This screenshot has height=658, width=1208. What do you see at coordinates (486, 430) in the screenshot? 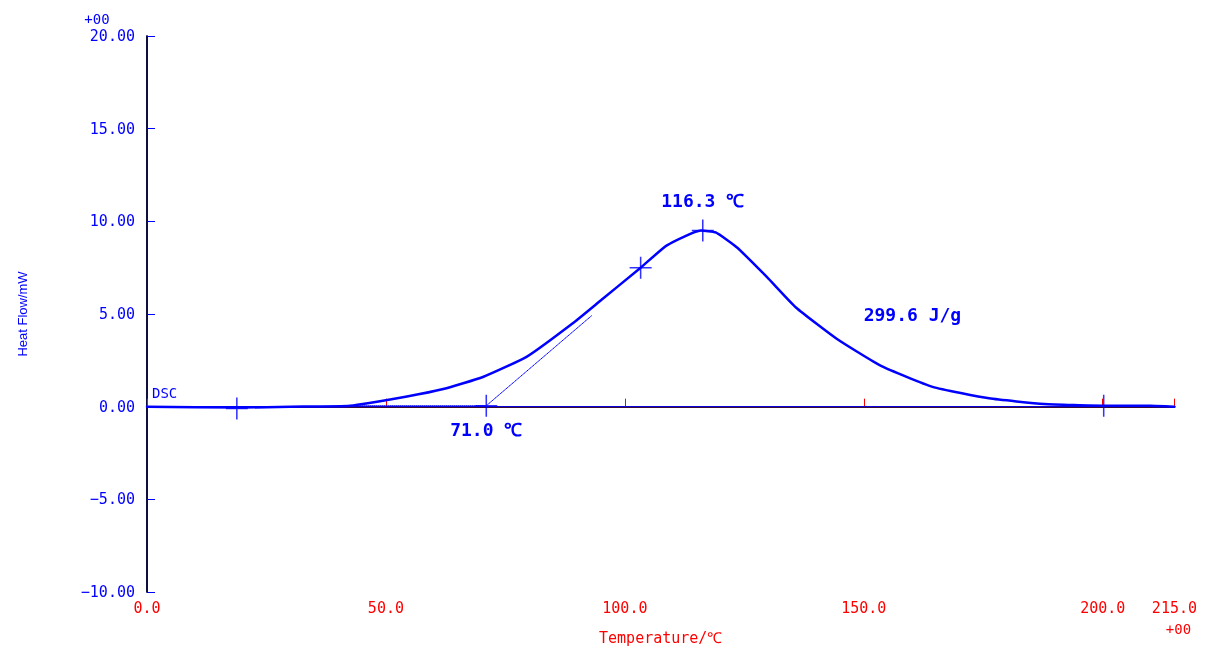
I see `annotation: 71.0 ℃` at bounding box center [486, 430].